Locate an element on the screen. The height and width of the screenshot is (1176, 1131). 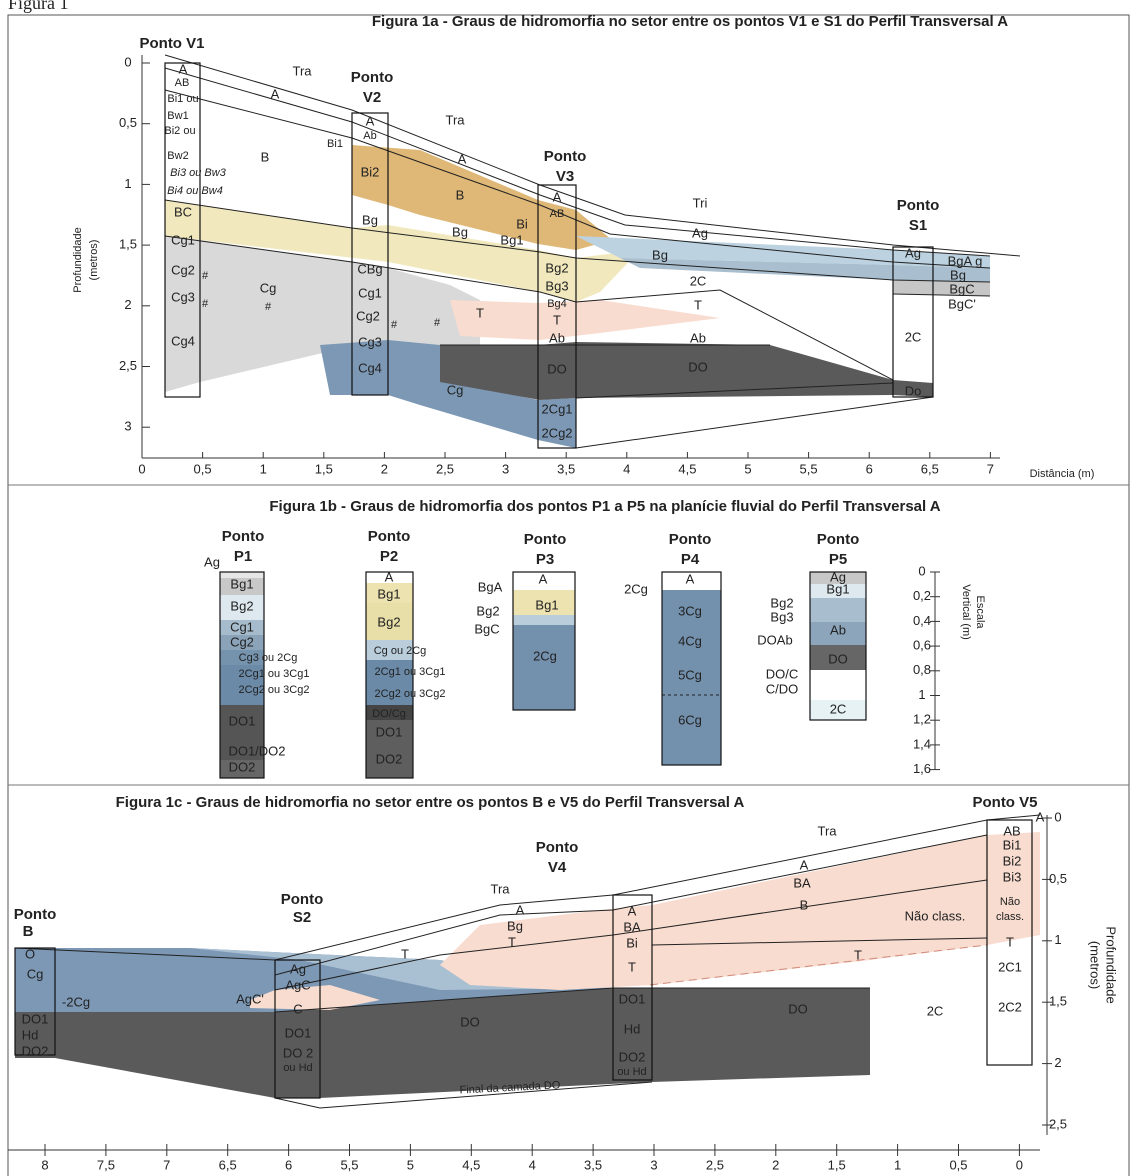
horizon-label: Bi2 is located at coordinates (1012, 860).